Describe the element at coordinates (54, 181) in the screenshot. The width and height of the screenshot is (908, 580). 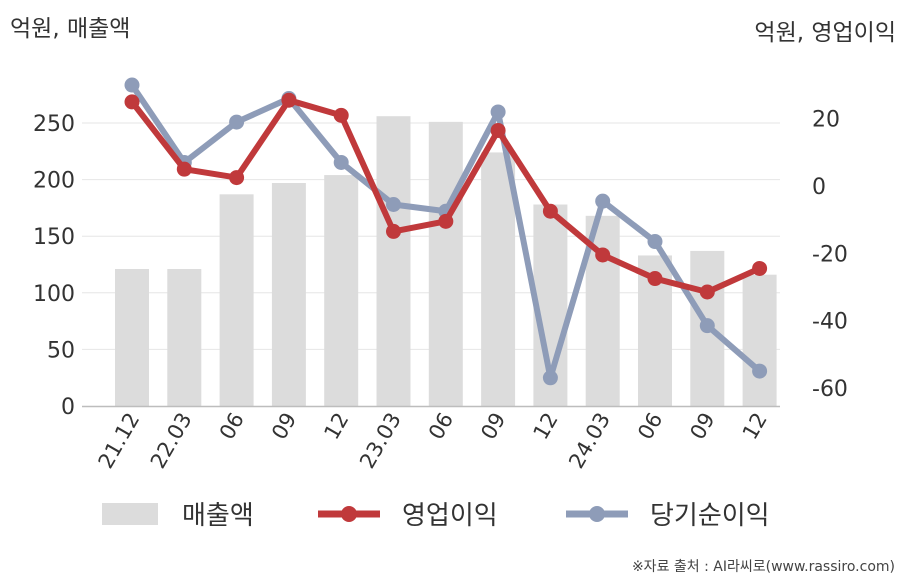
I see `left-tick-label: 200` at that location.